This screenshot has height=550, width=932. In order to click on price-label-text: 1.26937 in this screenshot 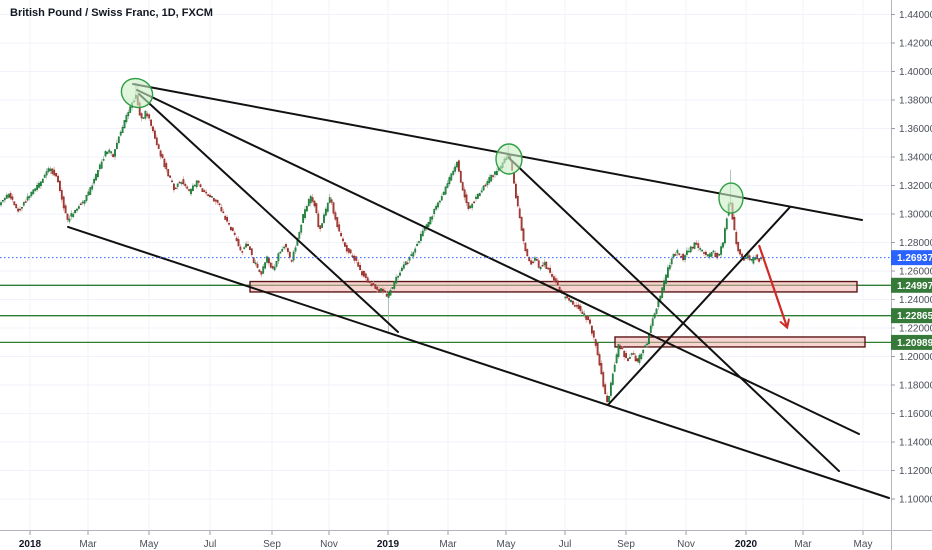, I will do `click(914, 258)`.